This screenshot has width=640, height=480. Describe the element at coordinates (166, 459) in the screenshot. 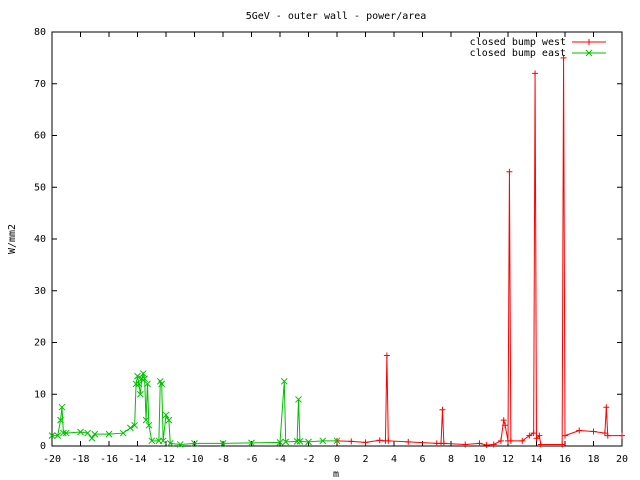

I see `x-tick-label: -12` at that location.